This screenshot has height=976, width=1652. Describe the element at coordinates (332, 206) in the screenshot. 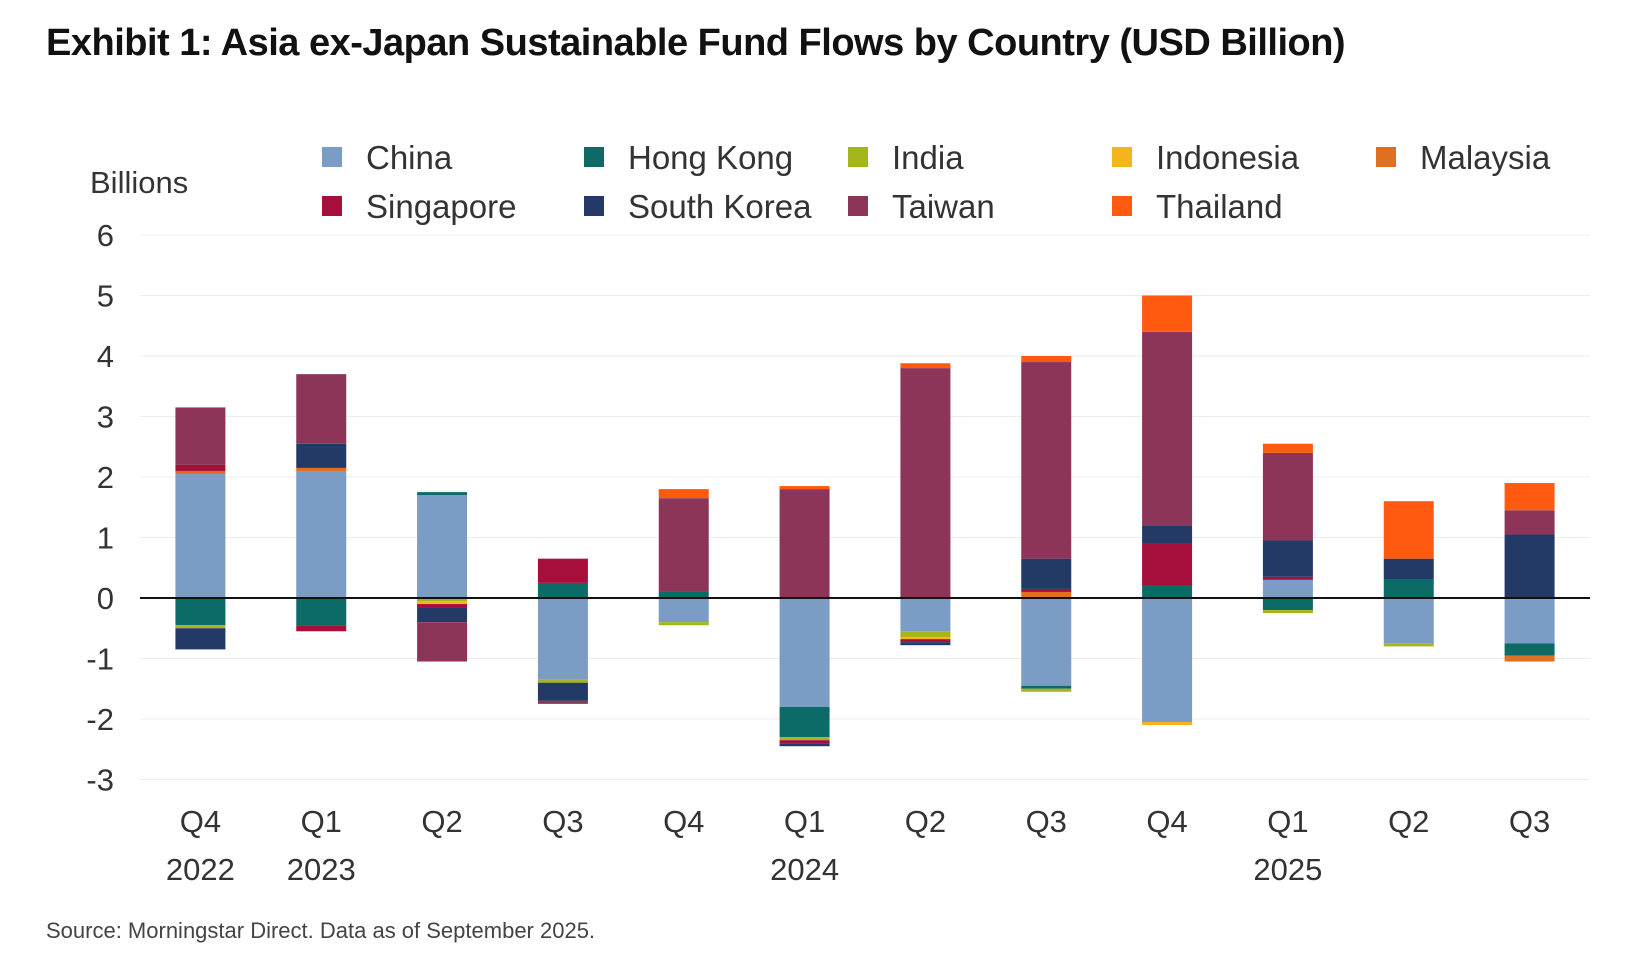

I see `legend-swatch-singapore` at that location.